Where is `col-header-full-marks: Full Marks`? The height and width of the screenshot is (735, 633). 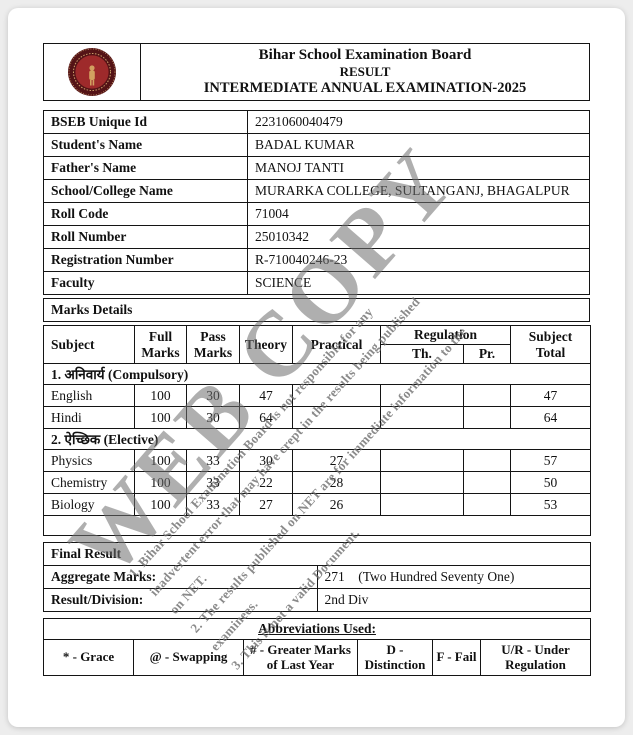 col-header-full-marks: Full Marks is located at coordinates (160, 344).